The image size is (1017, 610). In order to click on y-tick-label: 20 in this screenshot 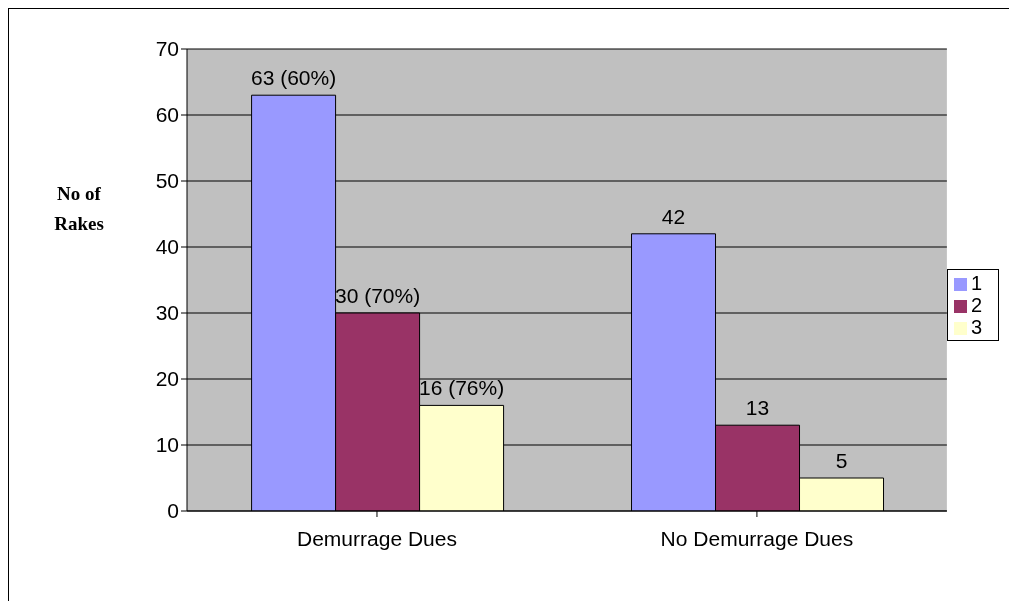, I will do `click(167, 379)`.